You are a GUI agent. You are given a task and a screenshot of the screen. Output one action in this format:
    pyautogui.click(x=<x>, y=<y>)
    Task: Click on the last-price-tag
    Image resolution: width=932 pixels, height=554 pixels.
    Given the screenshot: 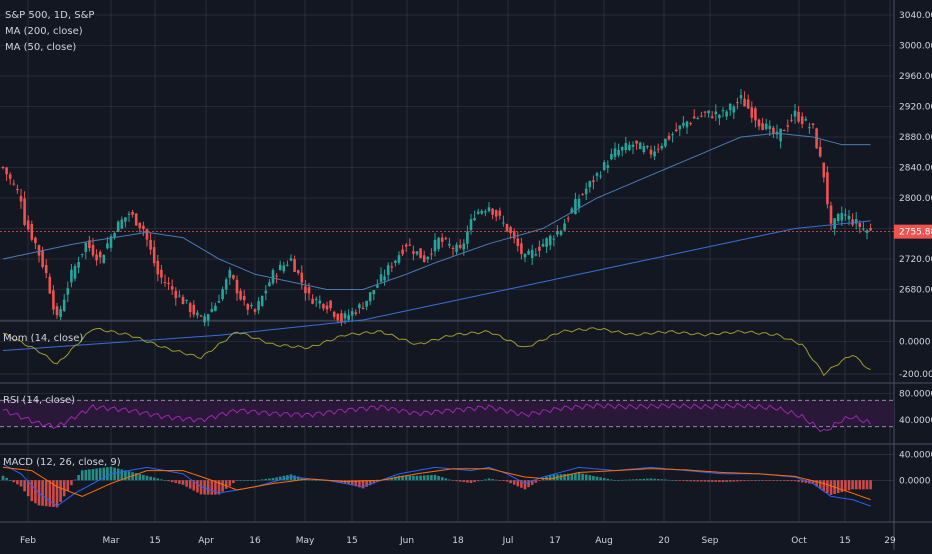 What is the action you would take?
    pyautogui.click(x=913, y=231)
    